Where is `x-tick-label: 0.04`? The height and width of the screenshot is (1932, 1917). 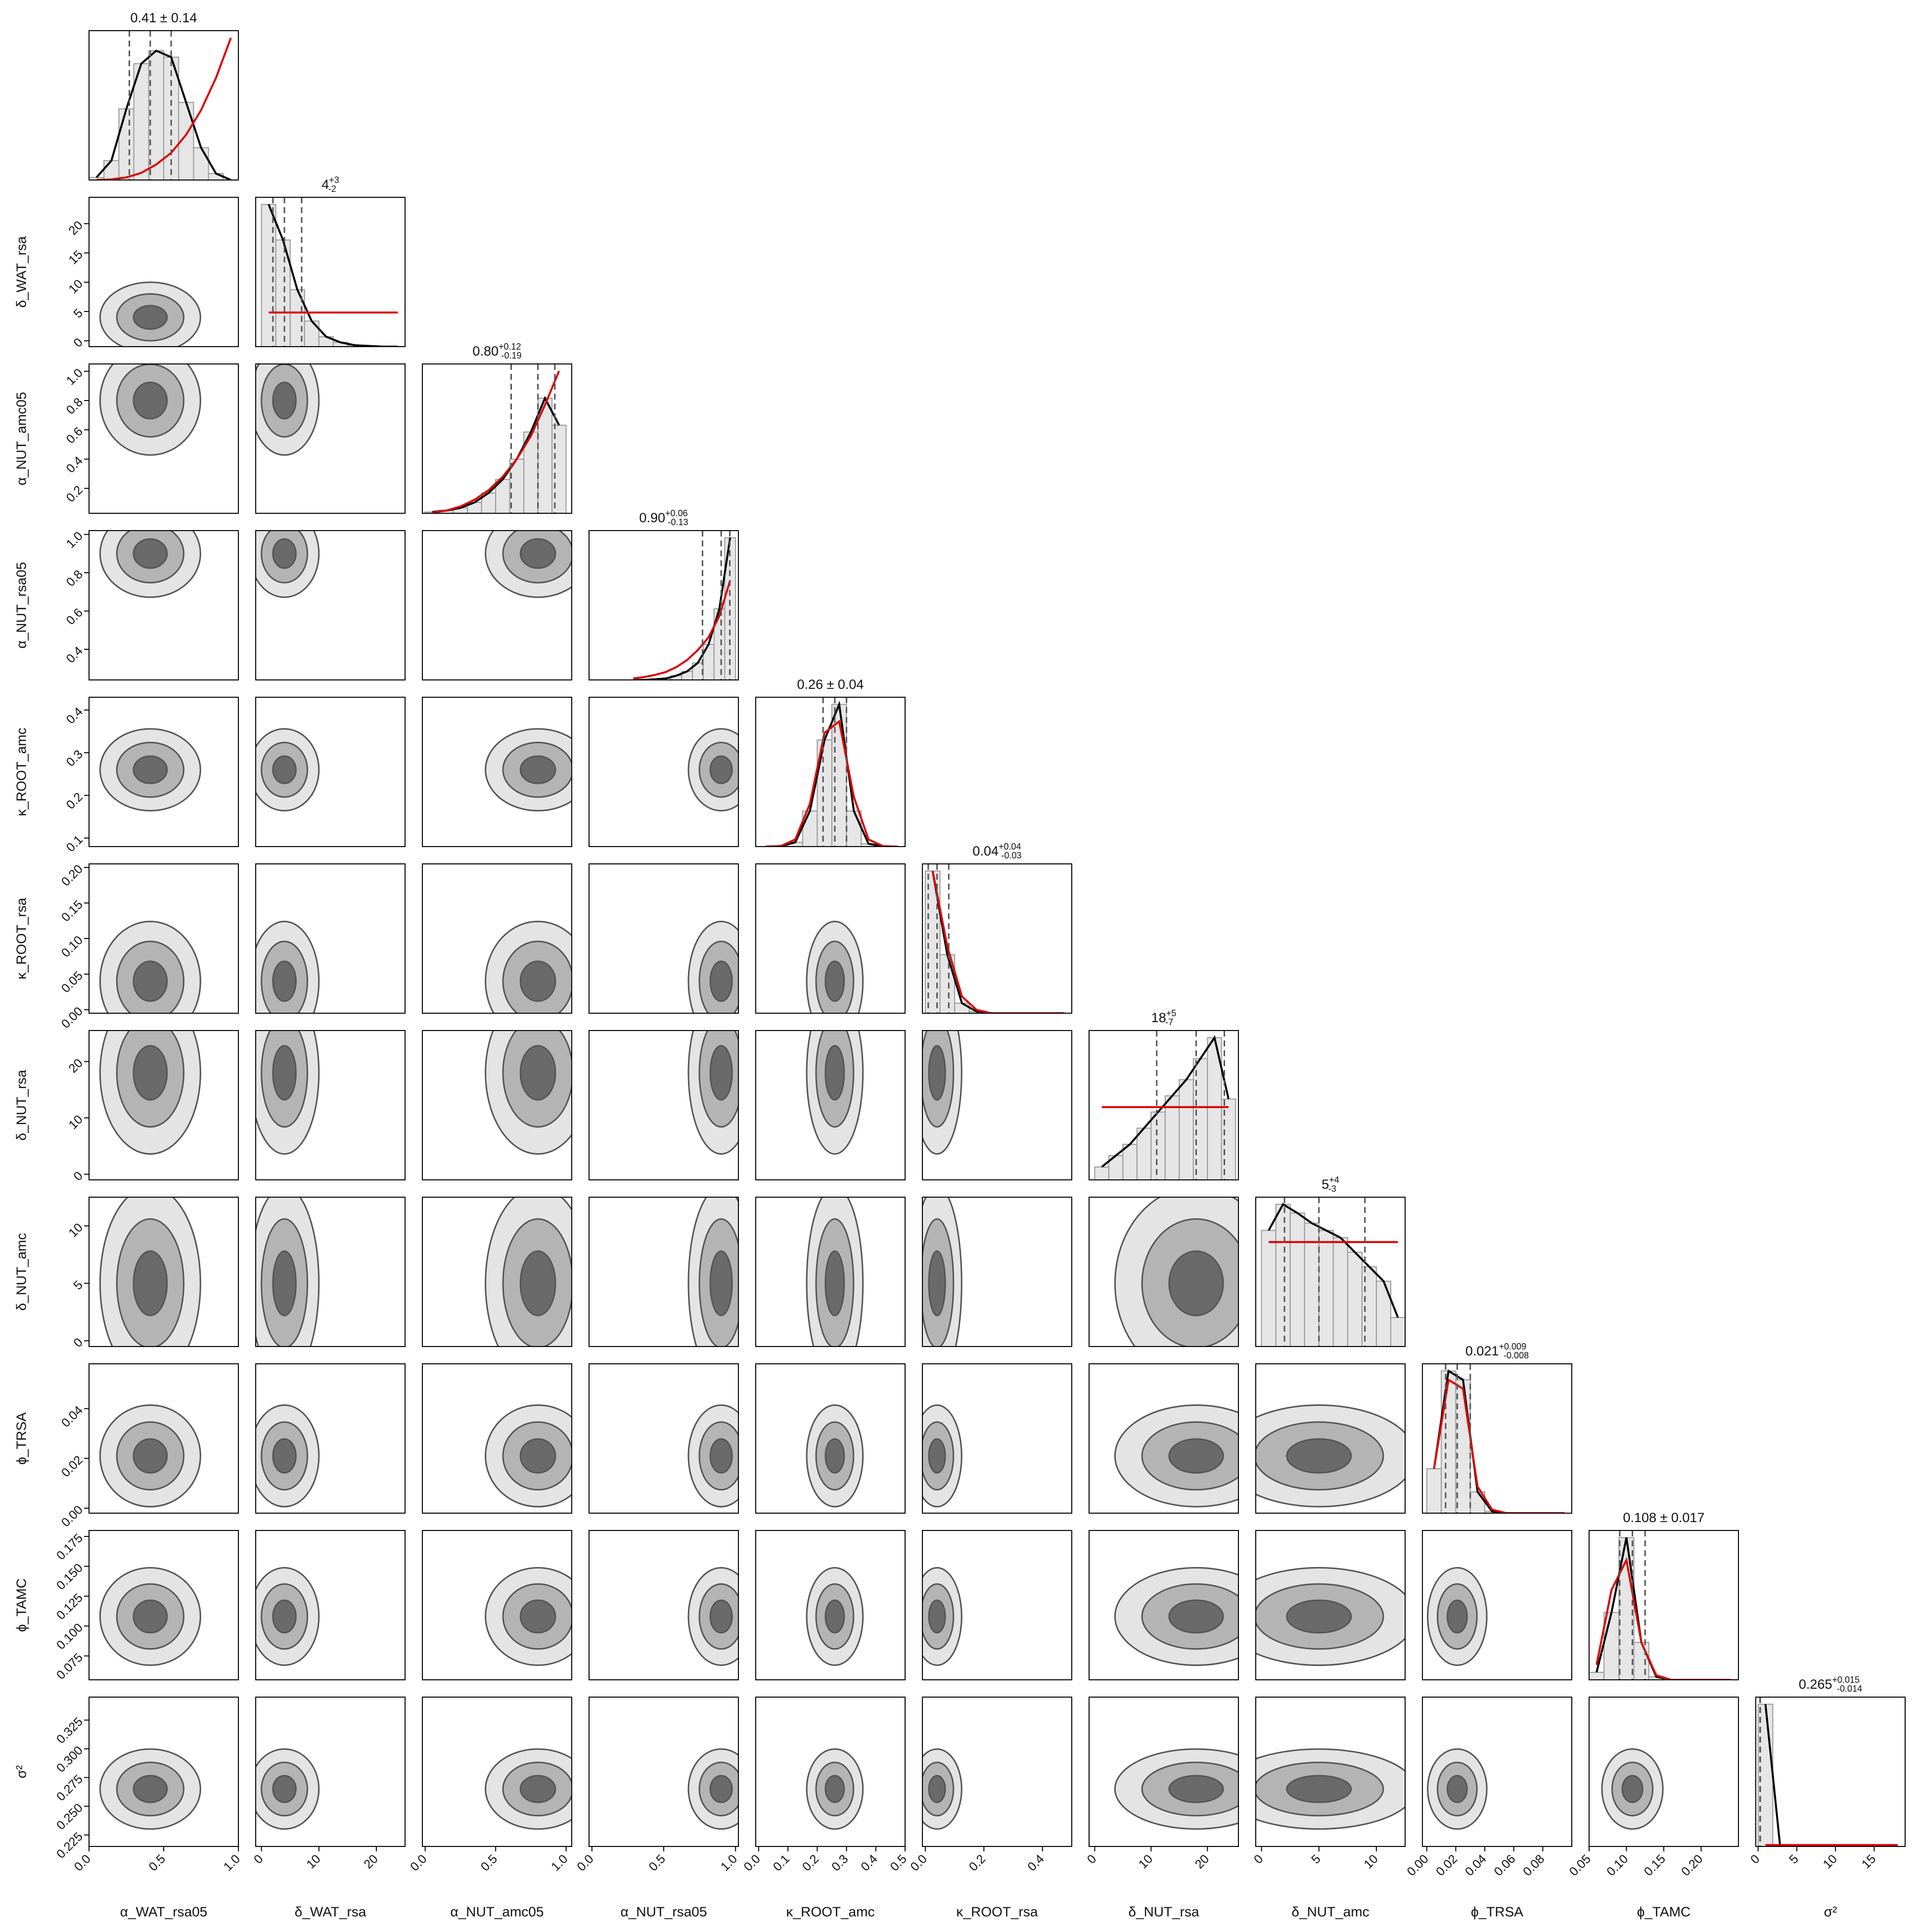 x-tick-label: 0.04 is located at coordinates (1475, 1865).